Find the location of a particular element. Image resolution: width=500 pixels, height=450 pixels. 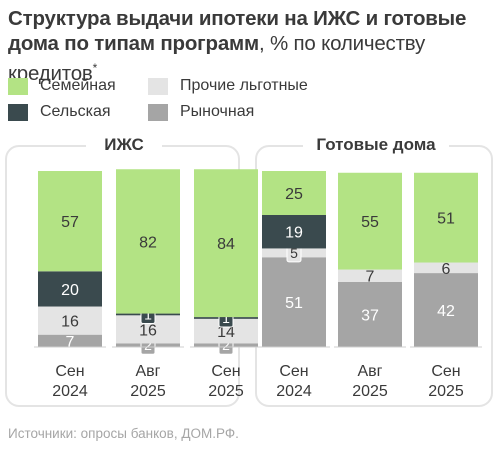

bar-label-other-c1-2: 6 is located at coordinates (446, 269).